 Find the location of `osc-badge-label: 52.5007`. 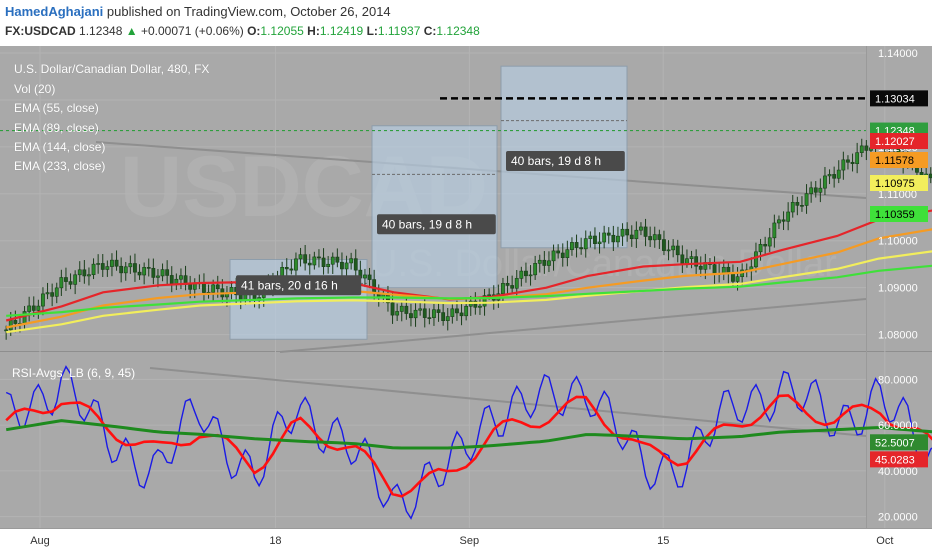

osc-badge-label: 52.5007 is located at coordinates (895, 443).